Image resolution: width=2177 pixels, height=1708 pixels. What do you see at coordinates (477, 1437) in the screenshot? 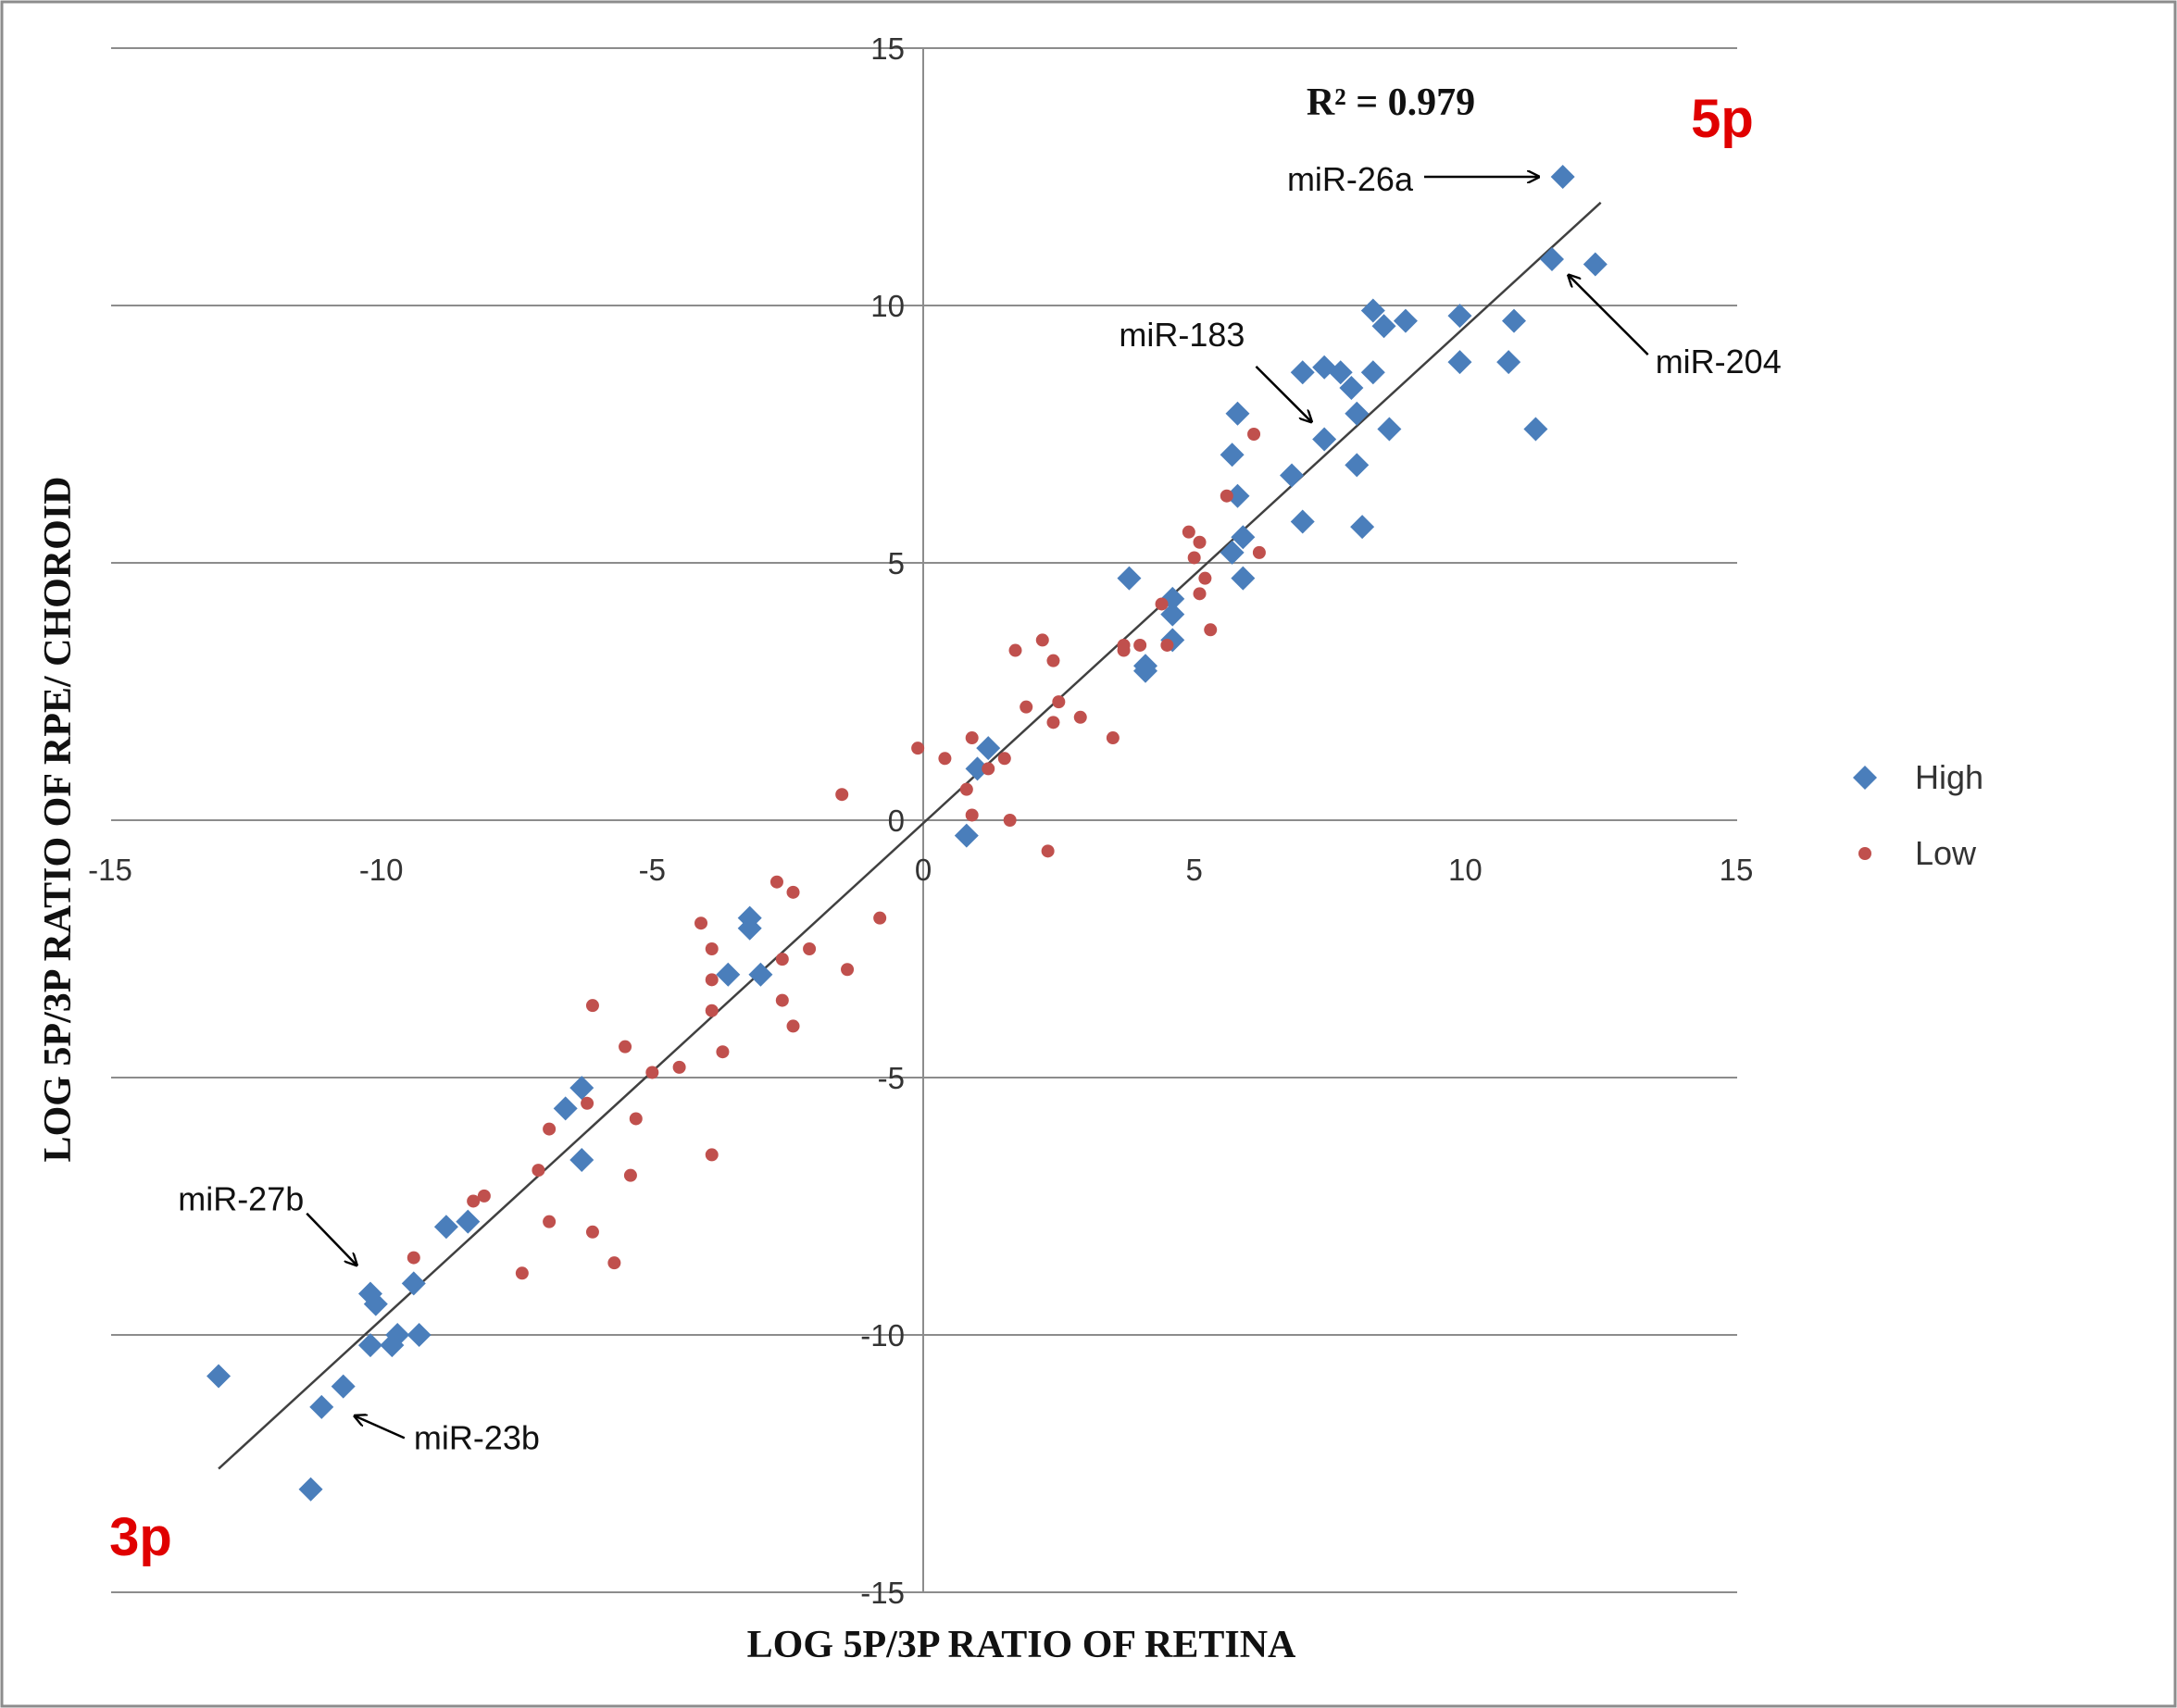
I see `annotation-mir-23b: miR-23b` at bounding box center [477, 1437].